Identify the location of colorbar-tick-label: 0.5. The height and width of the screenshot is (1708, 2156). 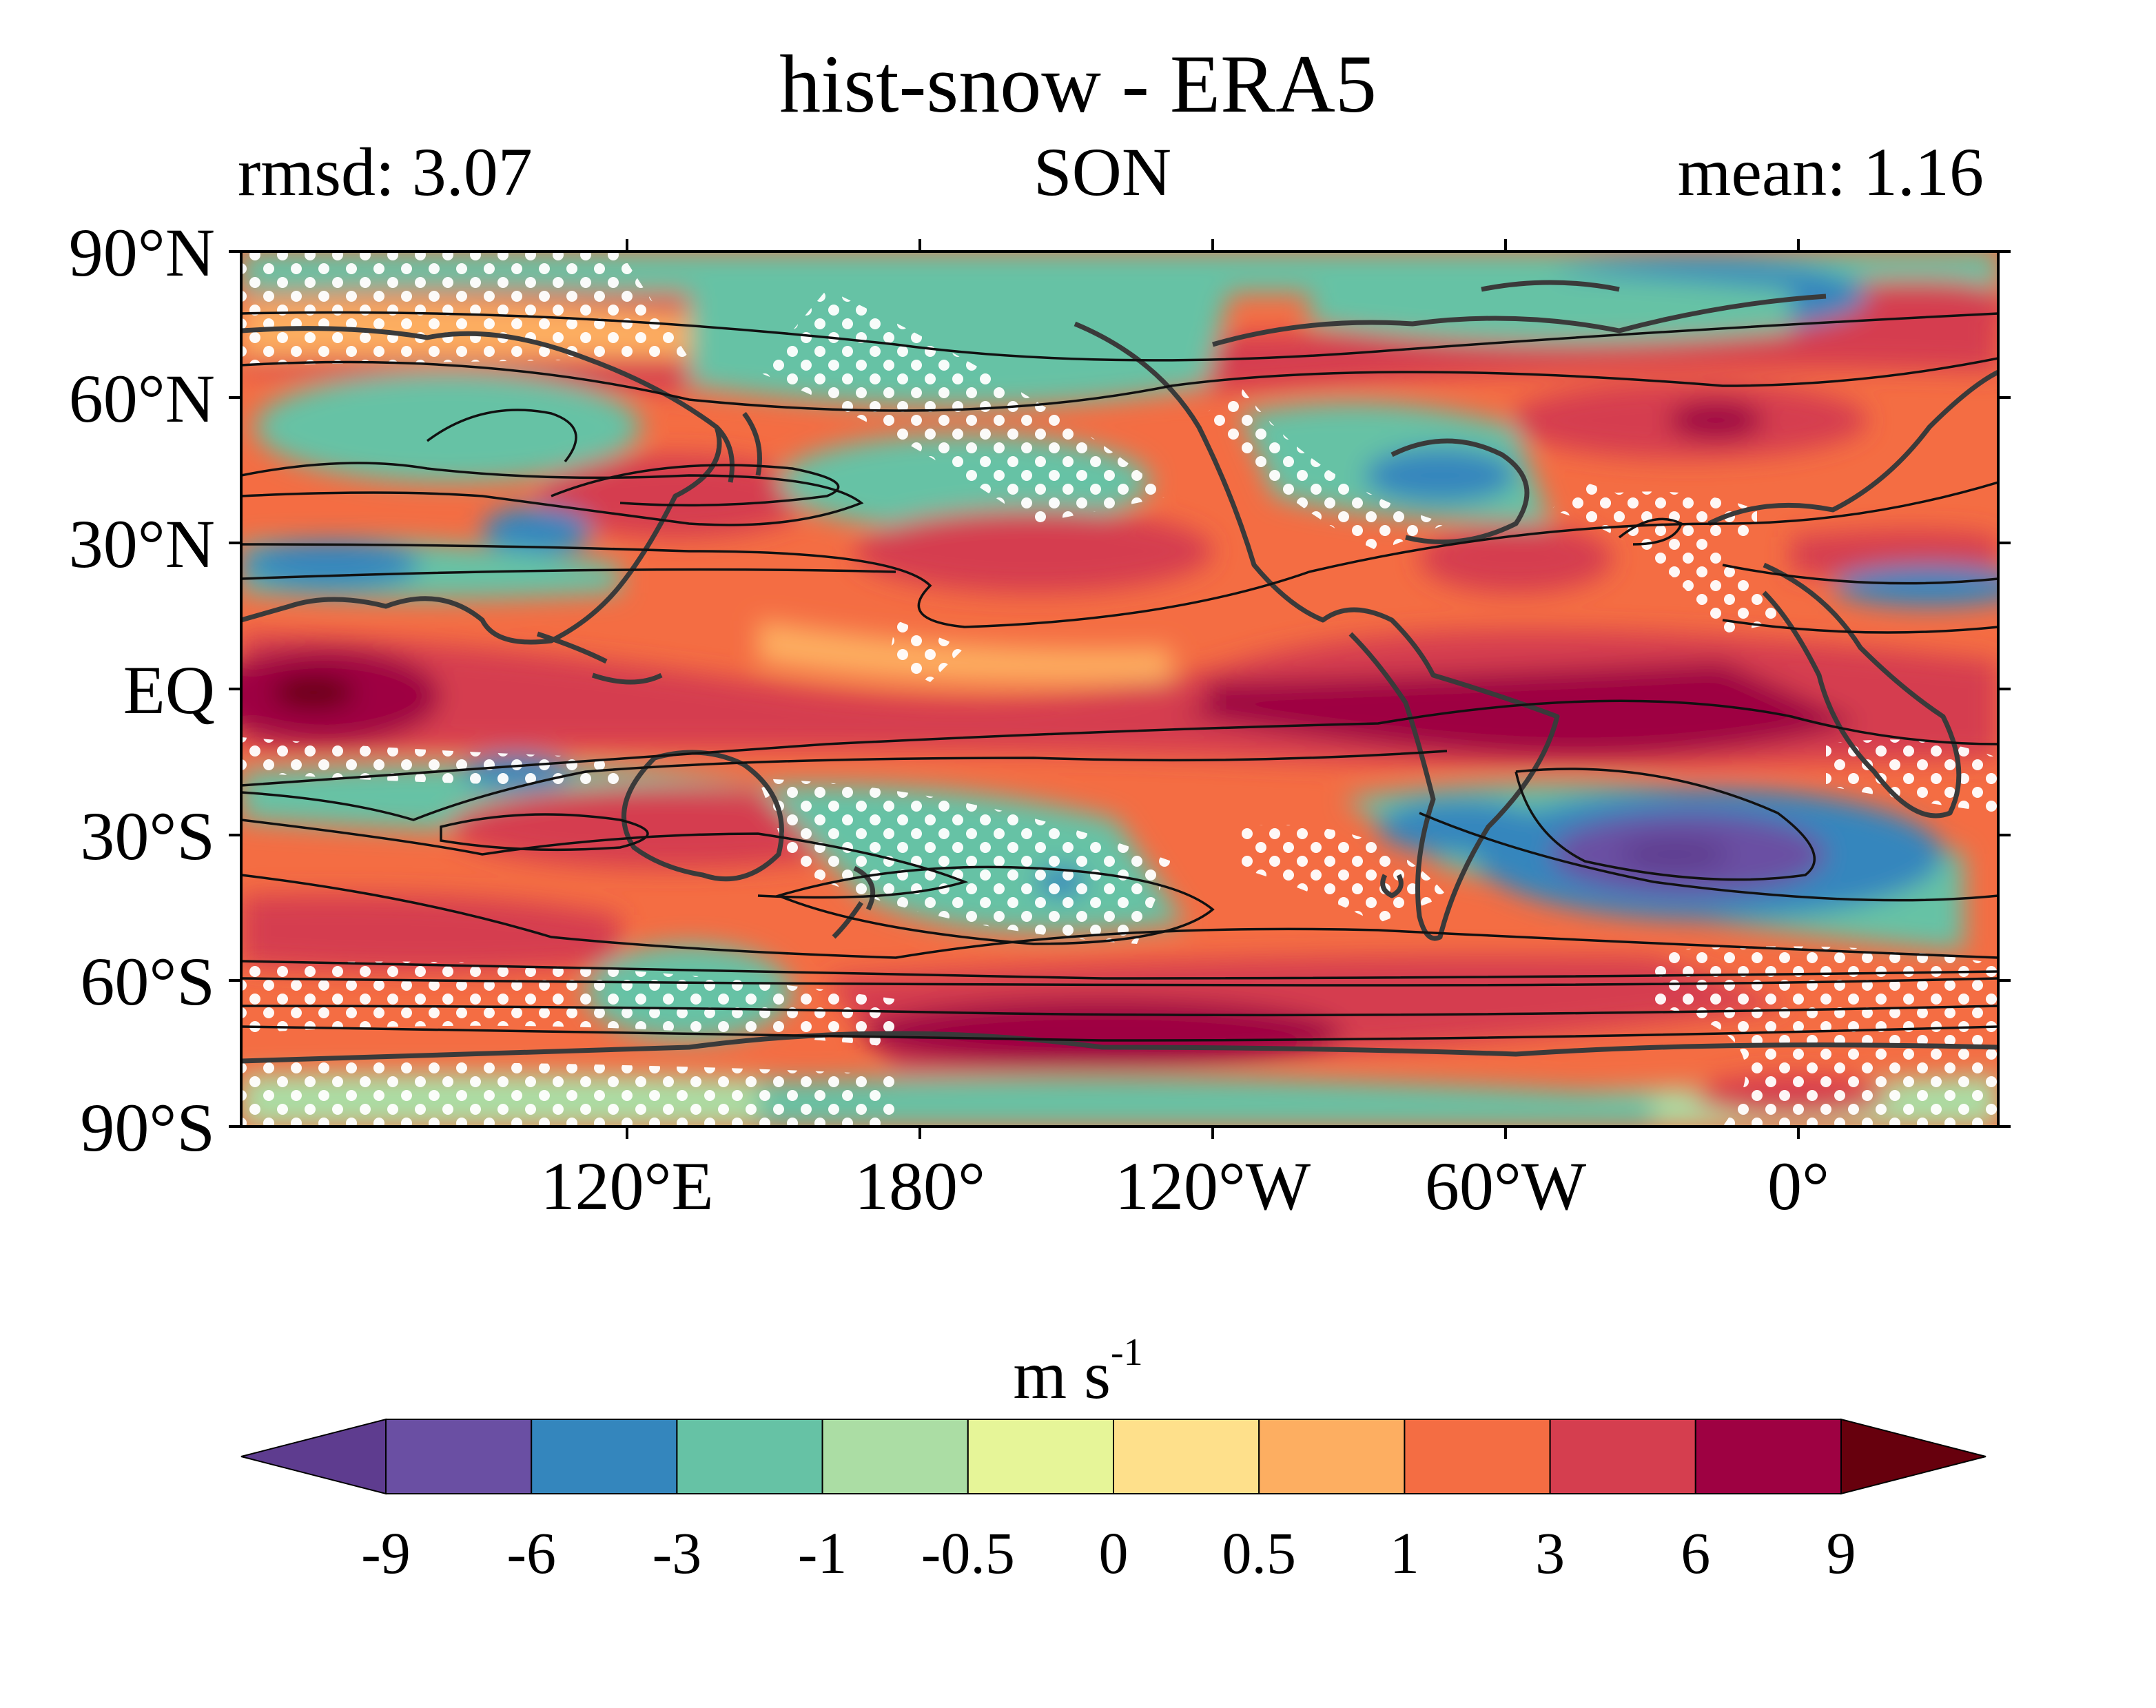
(1259, 1553).